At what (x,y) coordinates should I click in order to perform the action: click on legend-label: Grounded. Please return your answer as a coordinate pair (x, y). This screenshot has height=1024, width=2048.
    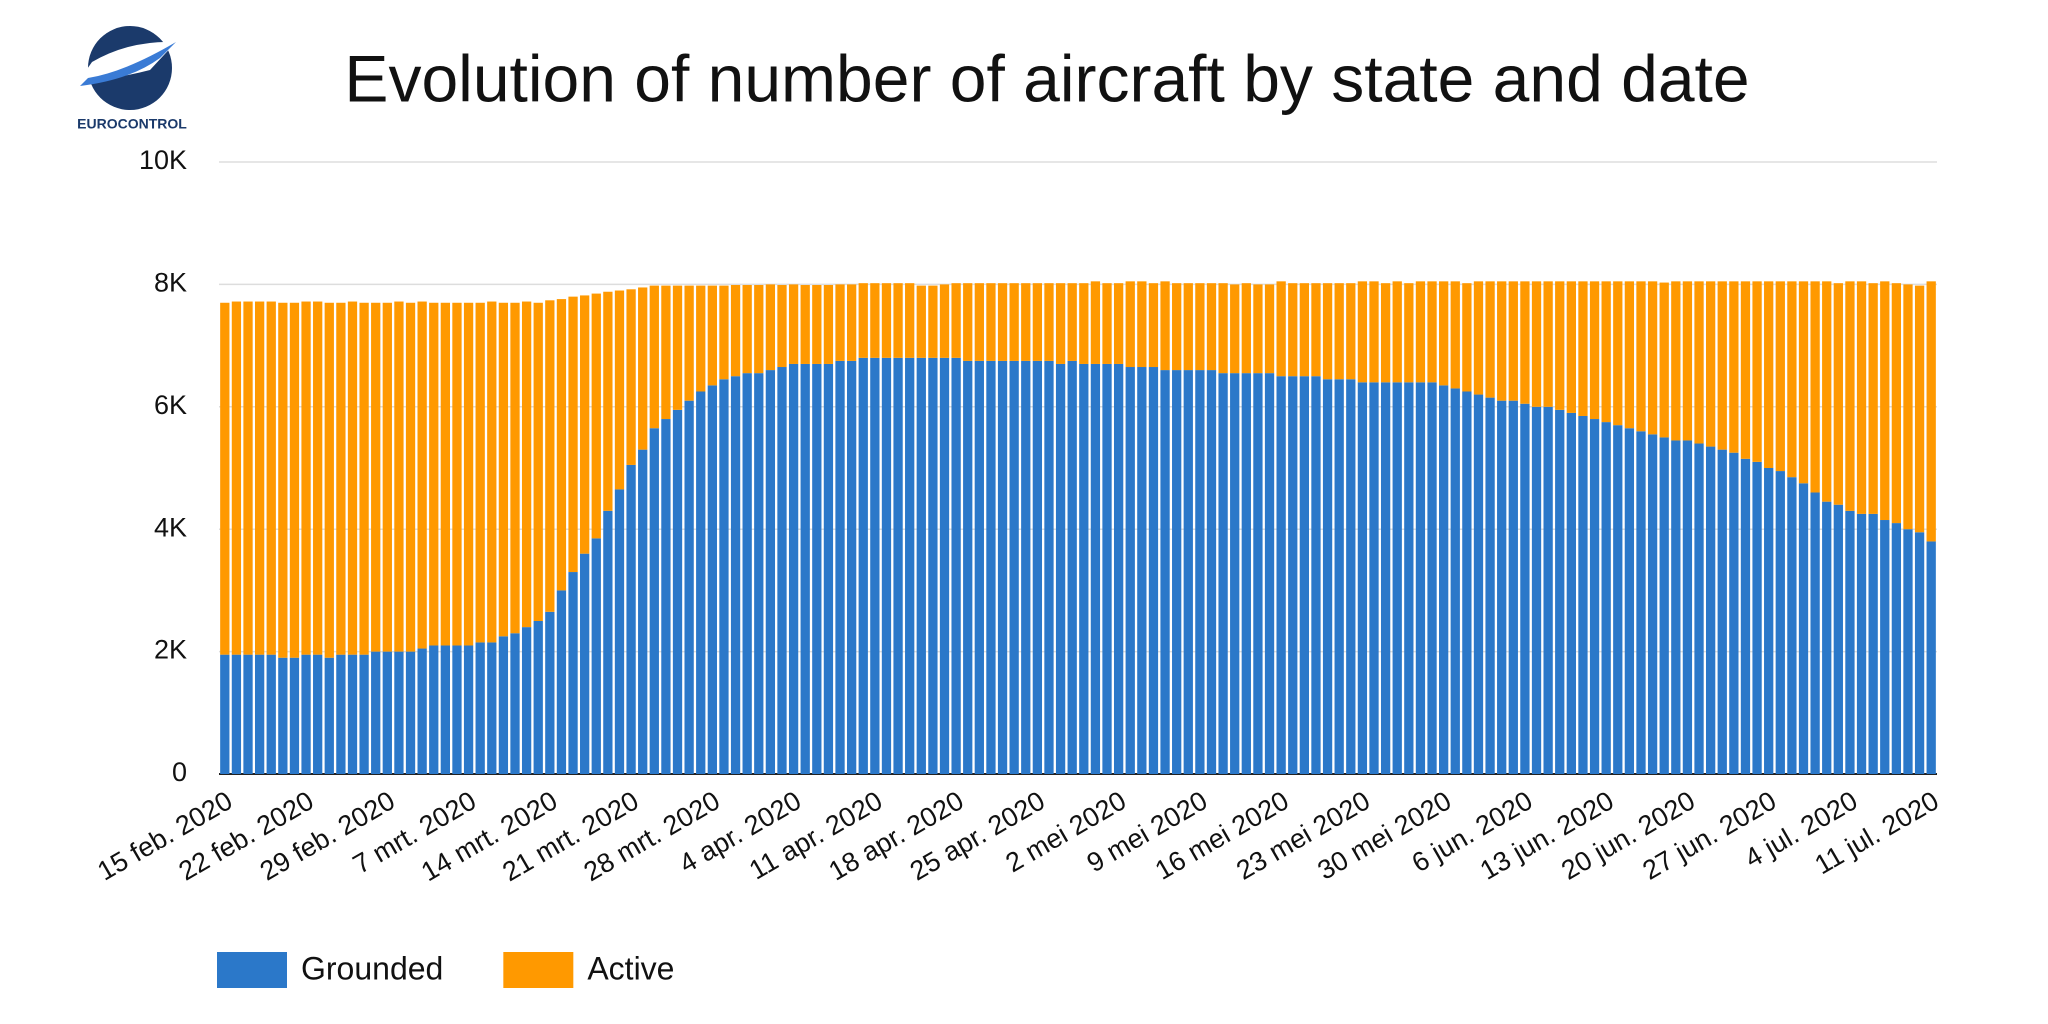
    Looking at the image, I should click on (372, 968).